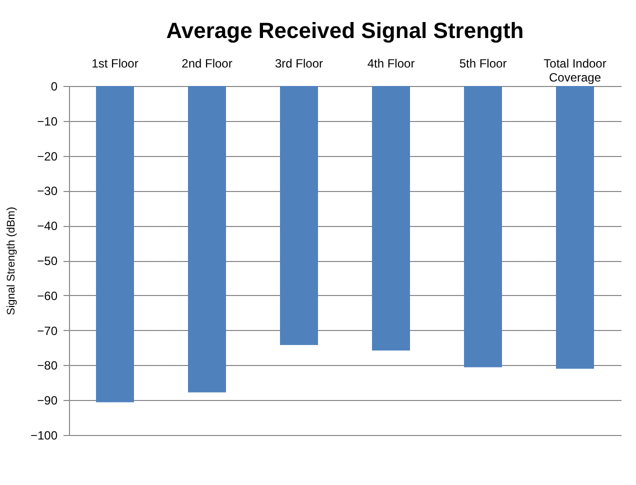 The image size is (636, 485). What do you see at coordinates (11, 261) in the screenshot?
I see `y-axis-title: Signal Strength (dBm)` at bounding box center [11, 261].